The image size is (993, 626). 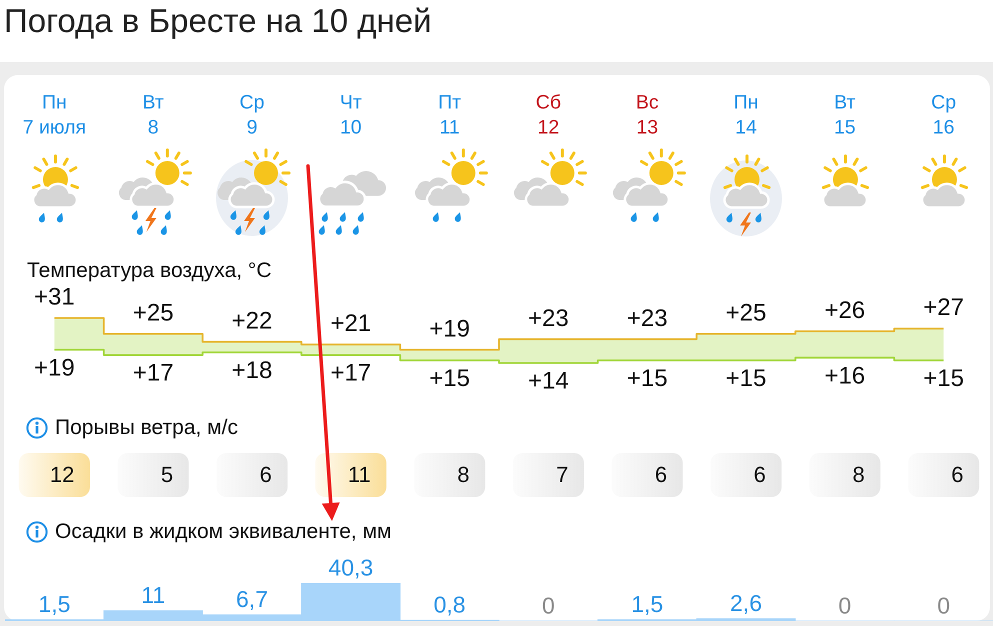 What do you see at coordinates (54, 115) in the screenshot?
I see `x-tick-label: Пн 7 июля` at bounding box center [54, 115].